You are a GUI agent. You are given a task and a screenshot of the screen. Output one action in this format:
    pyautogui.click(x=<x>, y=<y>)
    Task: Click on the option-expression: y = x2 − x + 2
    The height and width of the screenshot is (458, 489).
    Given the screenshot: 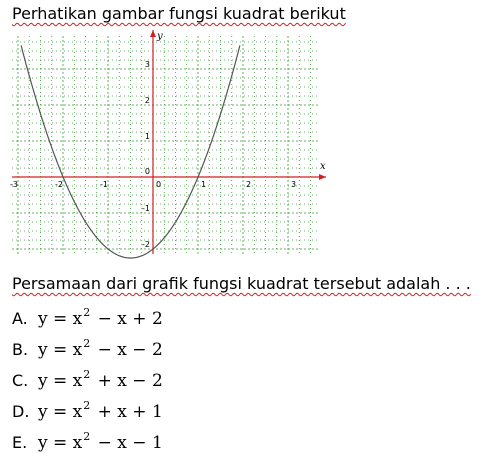 What is the action you would take?
    pyautogui.click(x=100, y=317)
    